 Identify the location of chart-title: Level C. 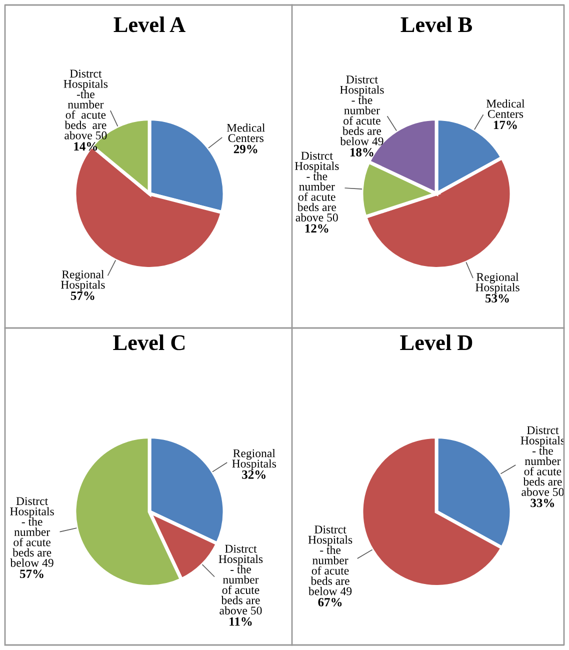
(149, 342).